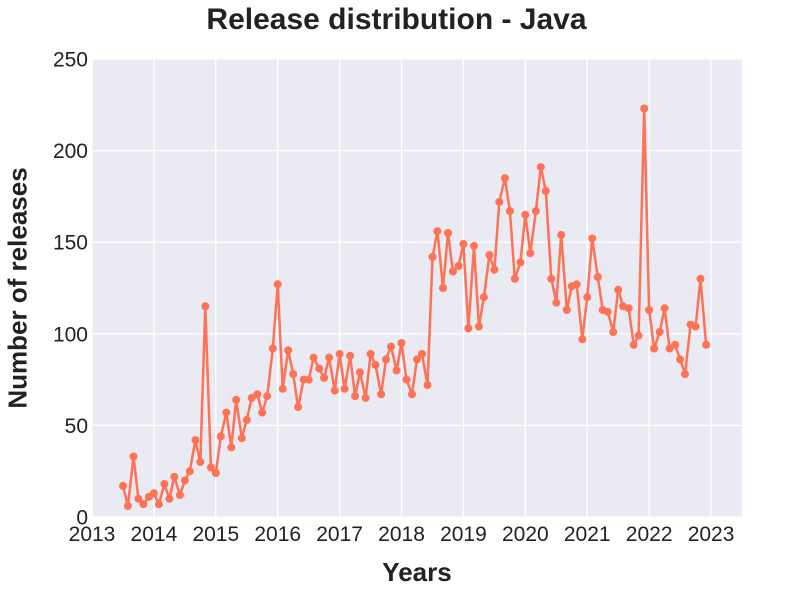 This screenshot has height=595, width=793. What do you see at coordinates (525, 534) in the screenshot?
I see `x-tick-label: 2020` at bounding box center [525, 534].